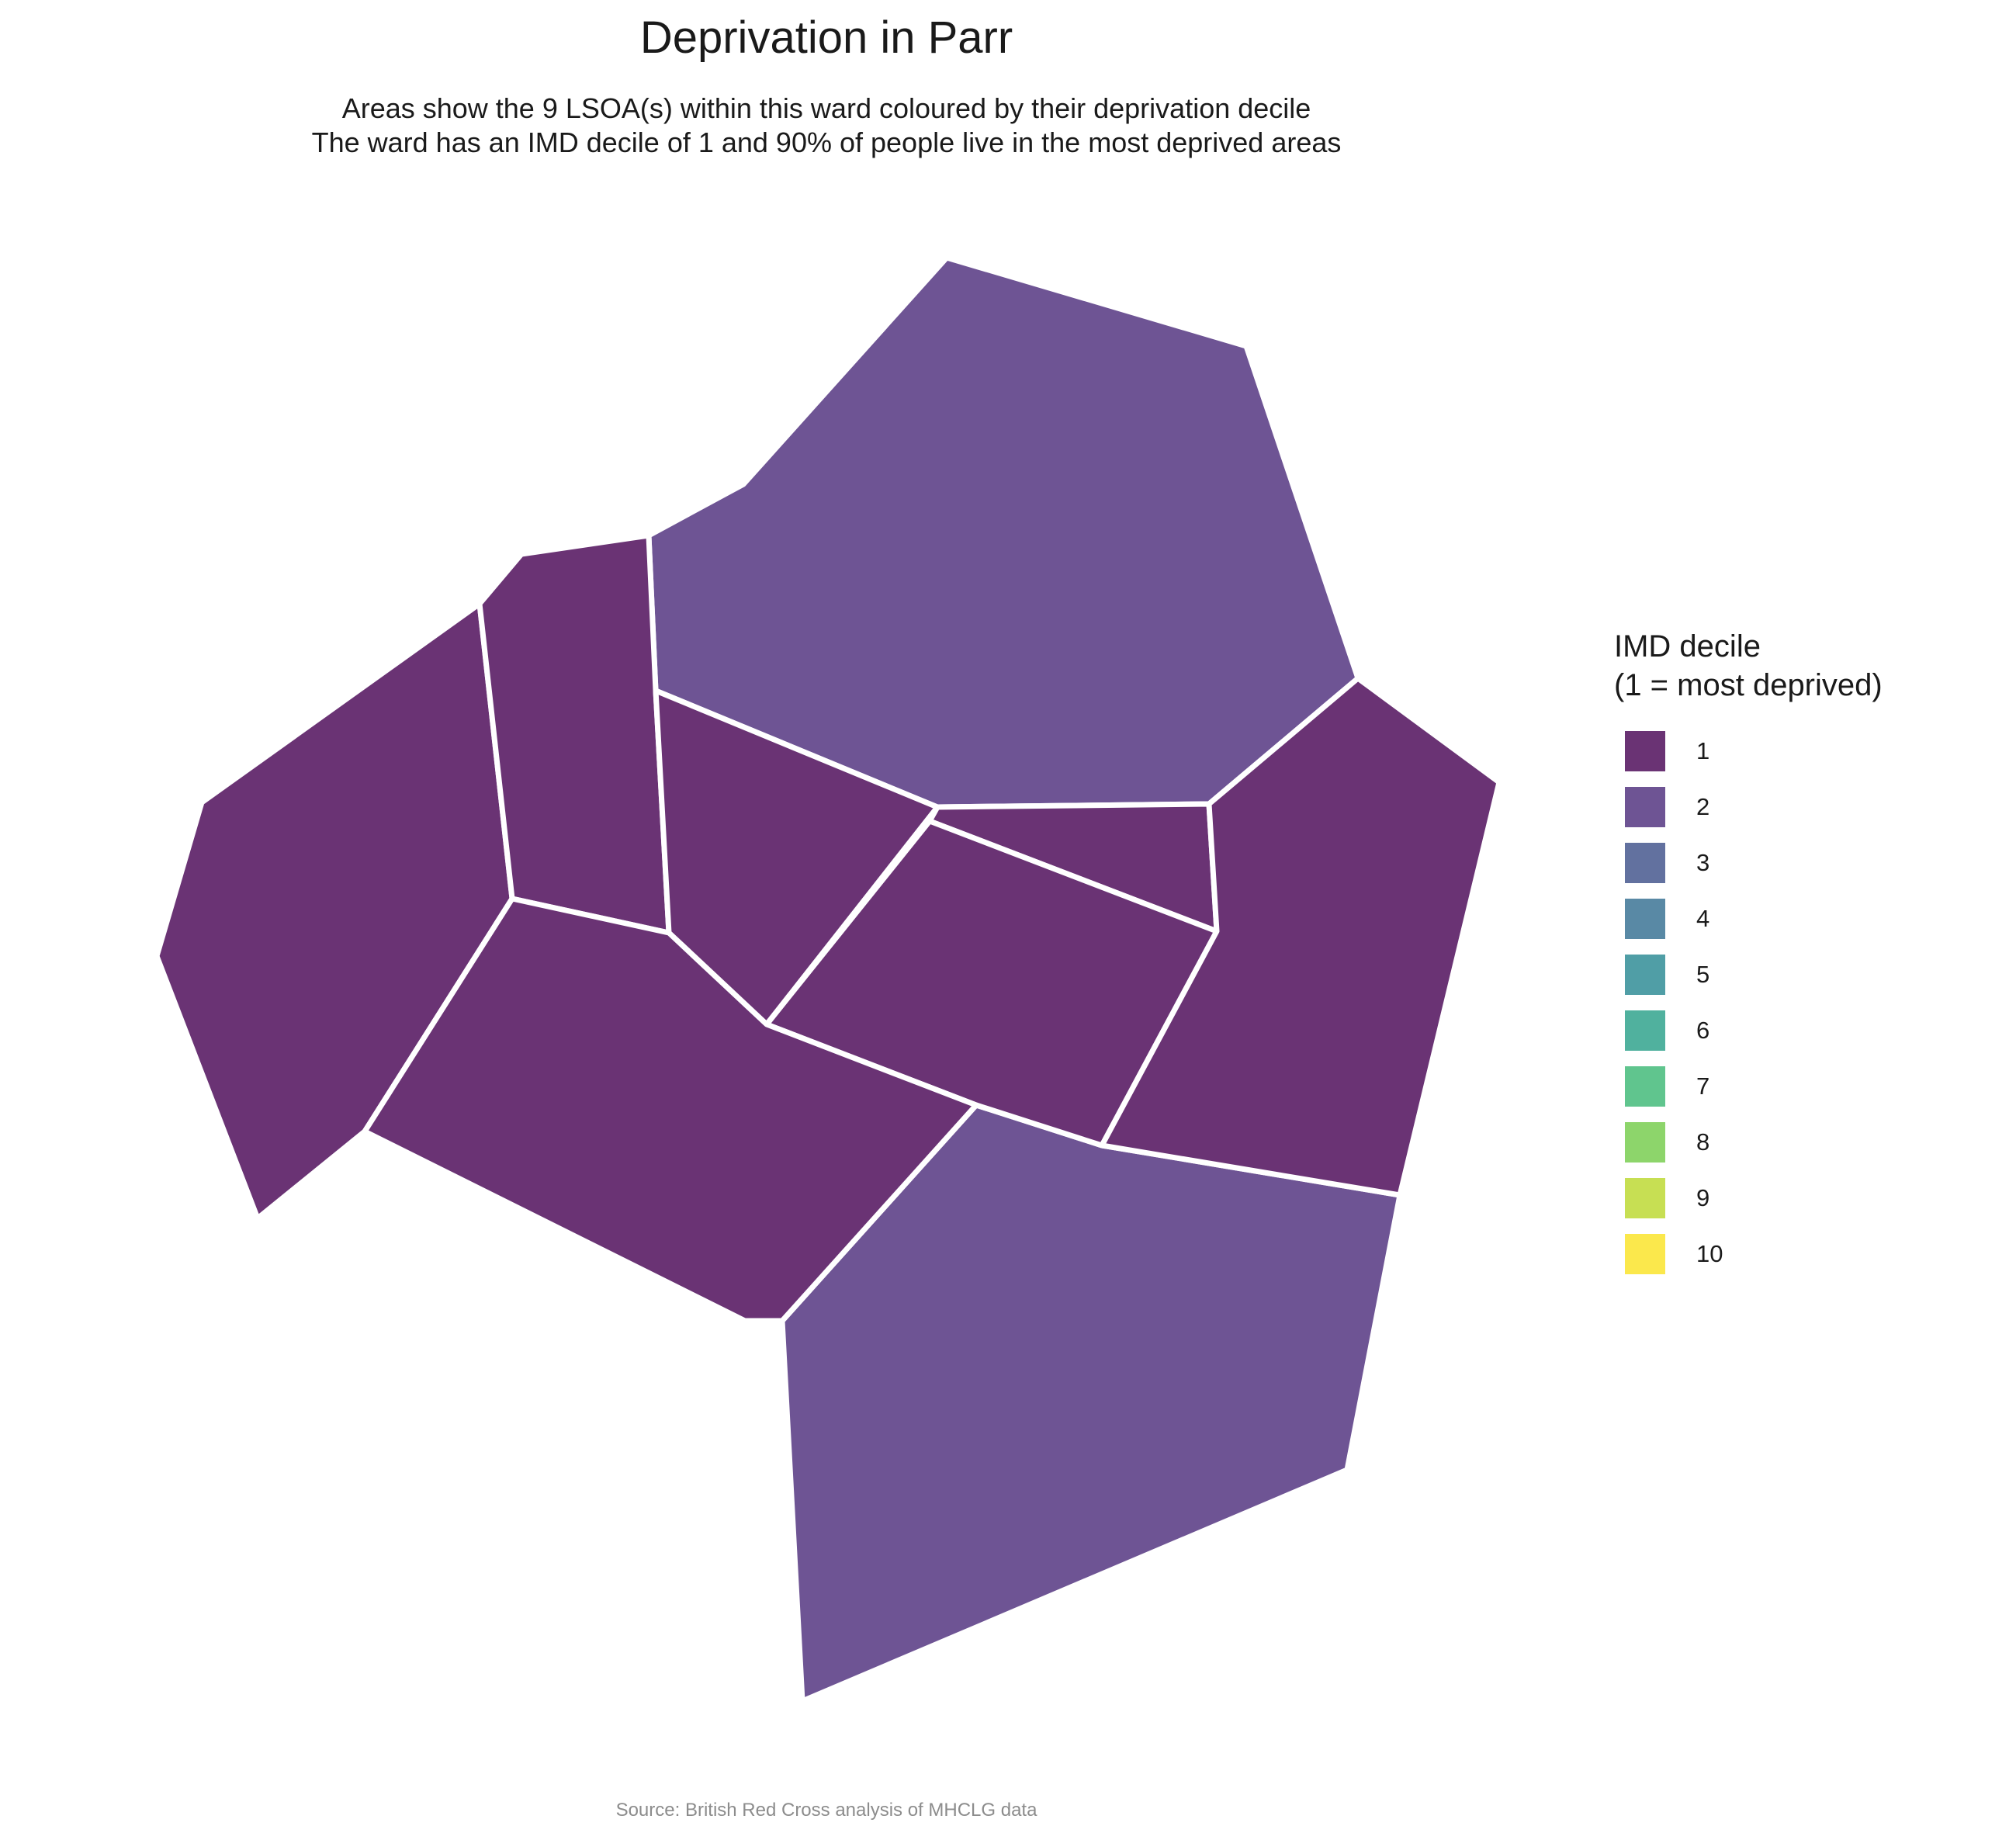 The width and height of the screenshot is (2016, 1833). Describe the element at coordinates (1808, 1031) in the screenshot. I see `legend-item-6: 6` at that location.